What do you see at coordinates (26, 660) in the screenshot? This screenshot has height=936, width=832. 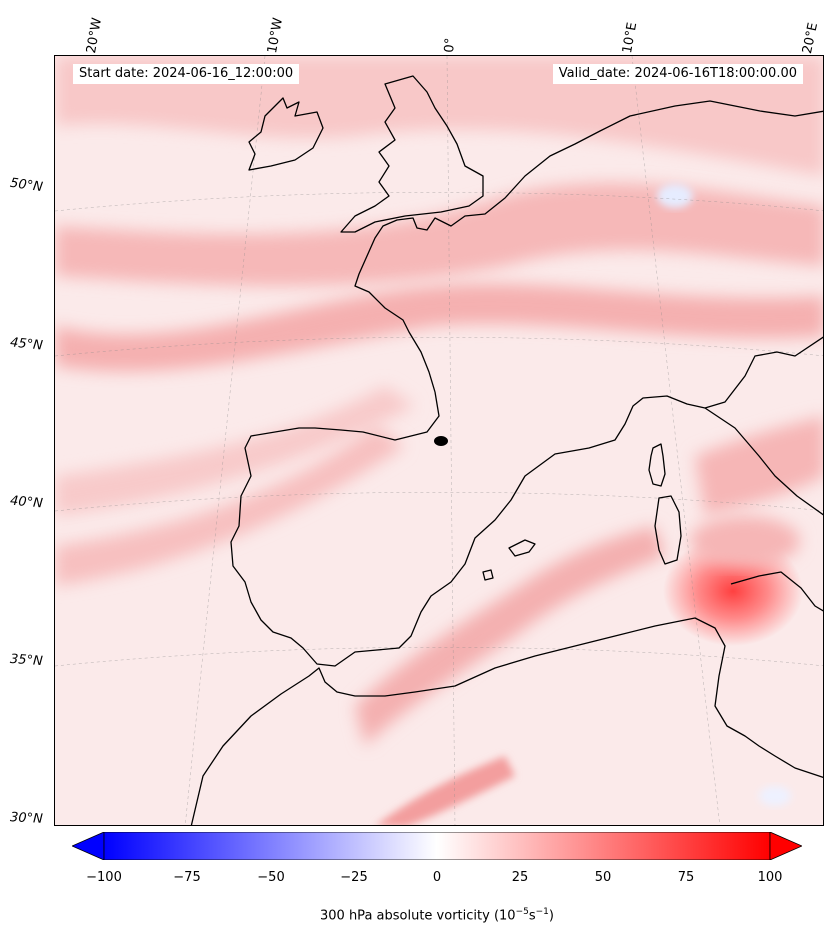 I see `lat-label-35n: 35°N` at bounding box center [26, 660].